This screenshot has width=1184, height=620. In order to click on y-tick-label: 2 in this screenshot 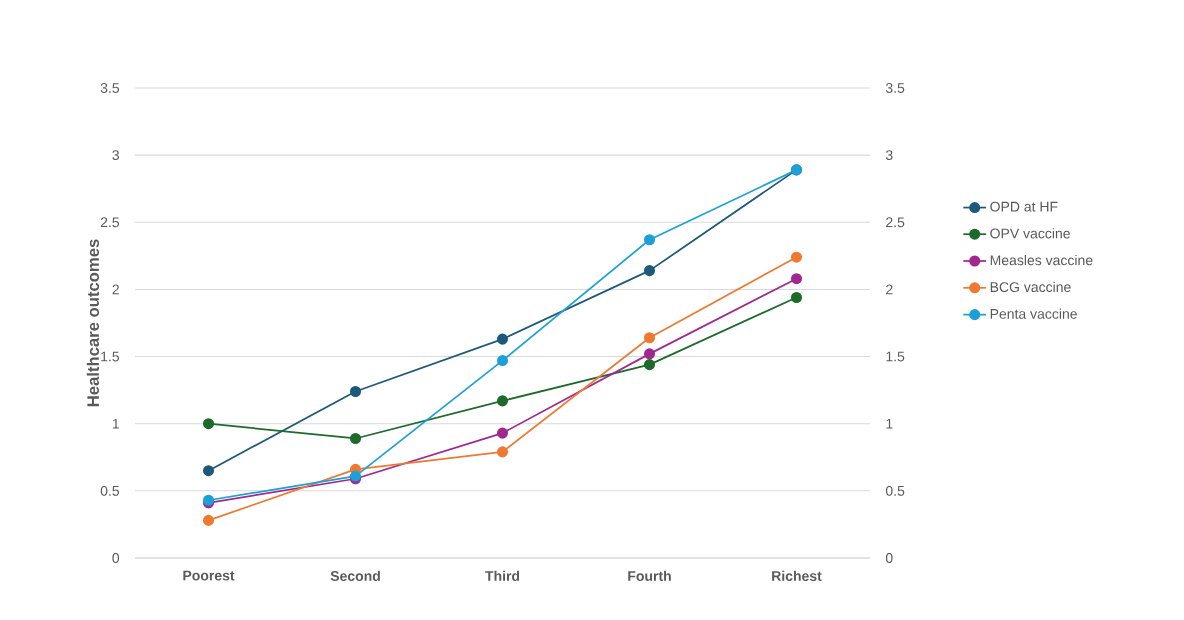, I will do `click(115, 289)`.